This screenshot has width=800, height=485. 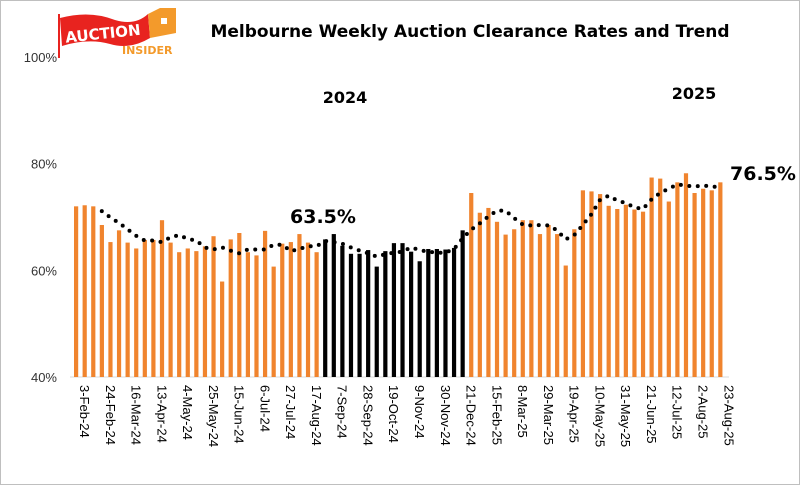 What do you see at coordinates (677, 412) in the screenshot?
I see `x-tick-label: 12-Jul-25` at bounding box center [677, 412].